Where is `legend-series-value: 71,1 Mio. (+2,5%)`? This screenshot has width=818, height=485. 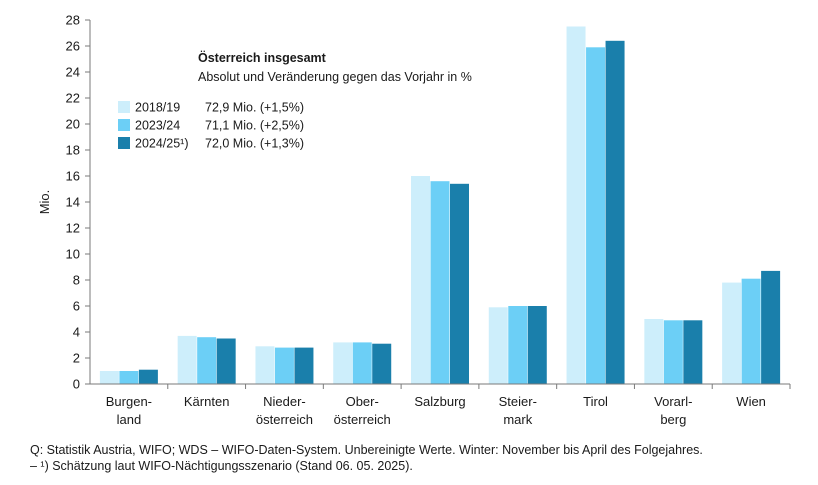 legend-series-value: 71,1 Mio. (+2,5%) is located at coordinates (254, 126).